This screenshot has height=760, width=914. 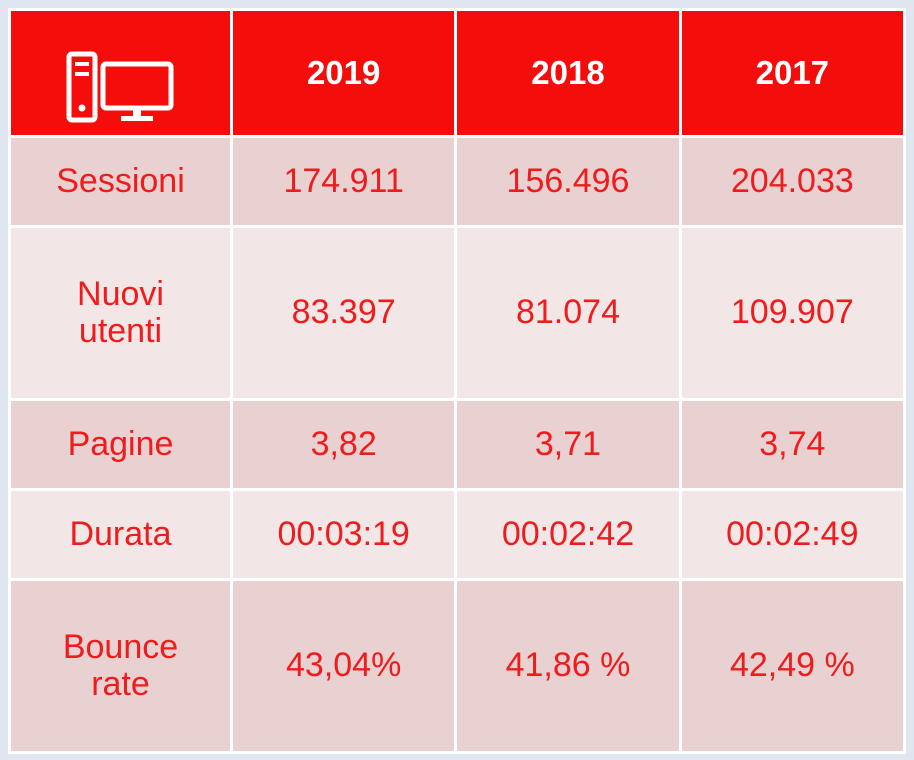 I want to click on cell-value: 00:02:49, so click(x=792, y=534).